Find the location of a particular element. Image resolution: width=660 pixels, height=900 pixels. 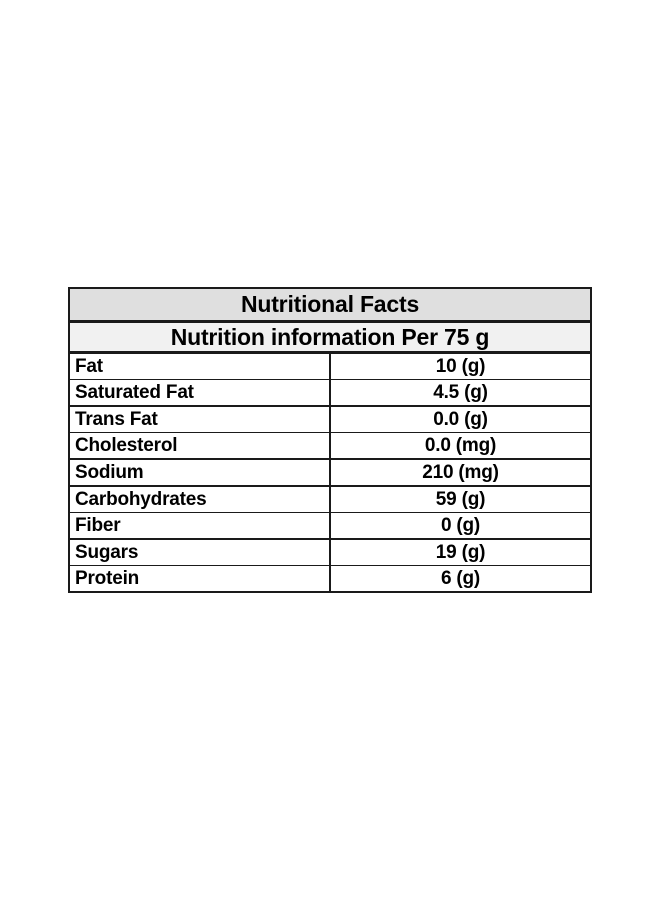

table-row: Carbohydrates 59 (g) is located at coordinates (330, 499).